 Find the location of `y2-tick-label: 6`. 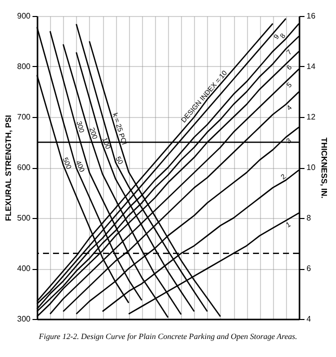

y2-tick-label: 6 is located at coordinates (309, 268).